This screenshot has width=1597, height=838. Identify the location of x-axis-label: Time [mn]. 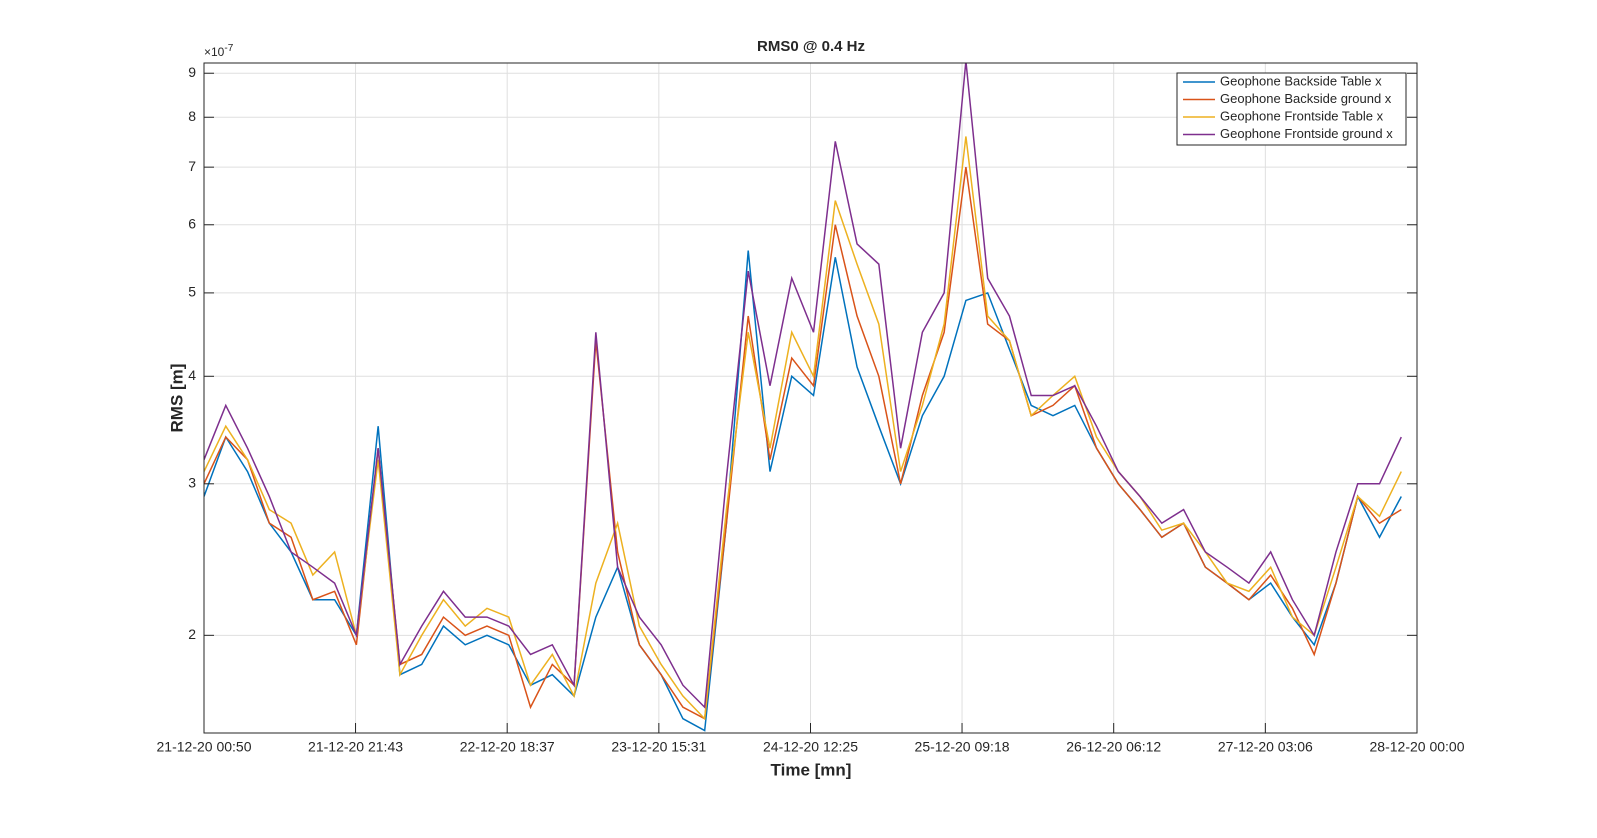
(811, 769).